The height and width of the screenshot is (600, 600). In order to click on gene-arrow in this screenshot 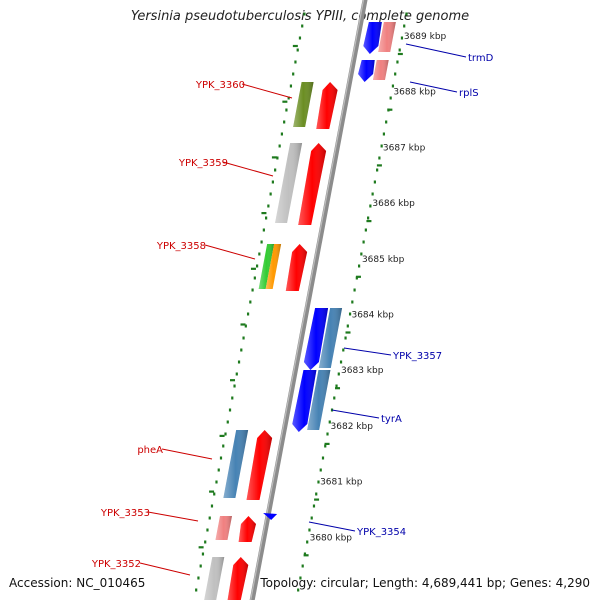, I will do `click(270, 516)`.